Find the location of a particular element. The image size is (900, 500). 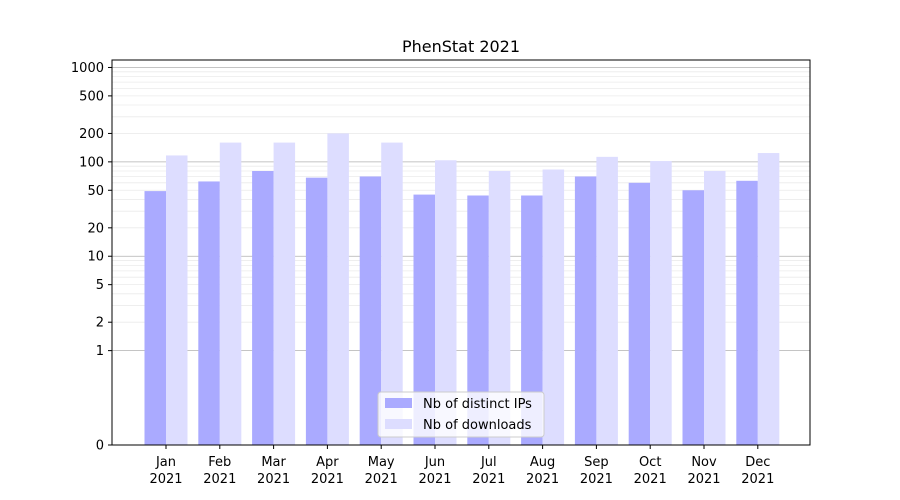

x-tick-label-month: Jan is located at coordinates (165, 462).